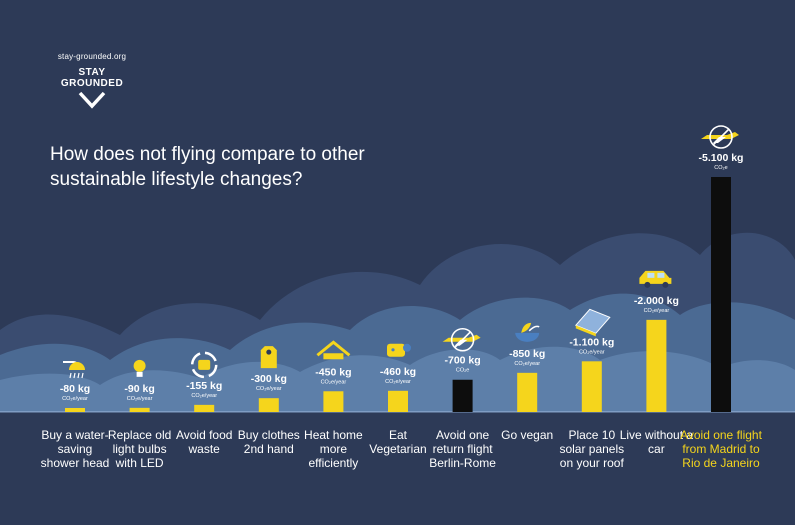 Image resolution: width=795 pixels, height=525 pixels. What do you see at coordinates (592, 322) in the screenshot?
I see `solar-panel-icon` at bounding box center [592, 322].